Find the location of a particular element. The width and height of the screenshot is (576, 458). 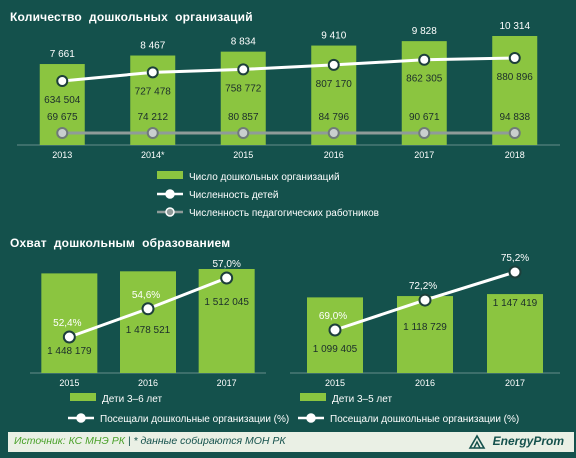

chart1-bar-label: 10 314 is located at coordinates (514, 26).